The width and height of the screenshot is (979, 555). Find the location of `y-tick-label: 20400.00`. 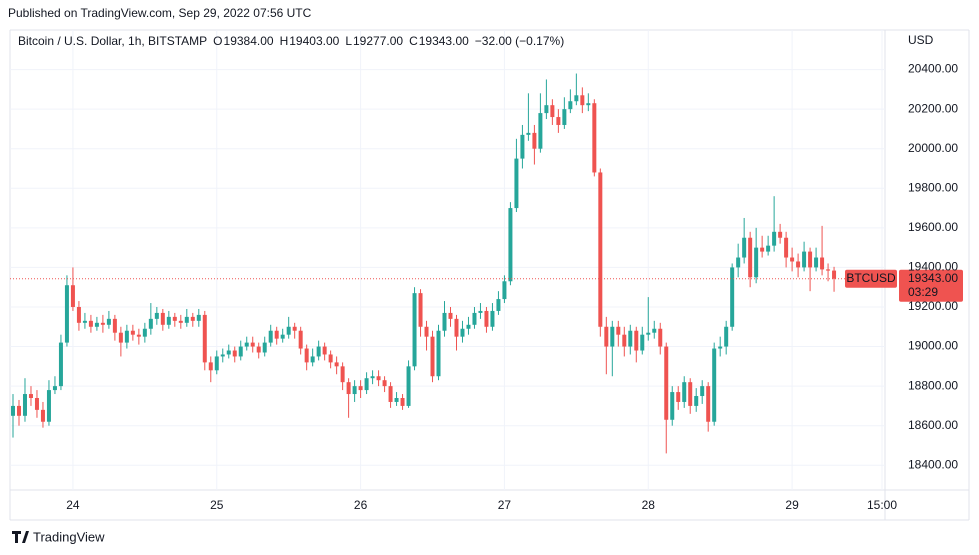

y-tick-label: 20400.00 is located at coordinates (933, 69).